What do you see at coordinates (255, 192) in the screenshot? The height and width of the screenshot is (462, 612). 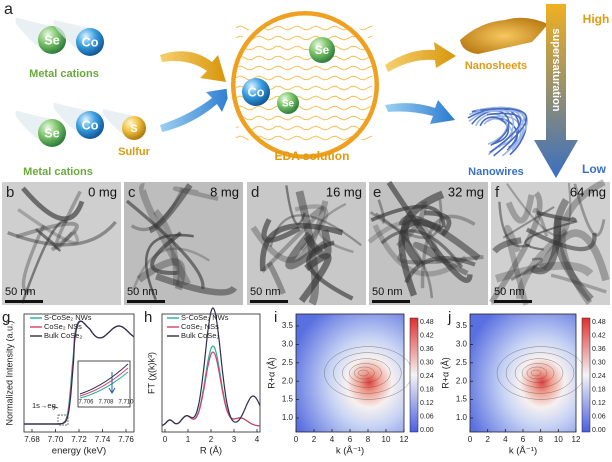 I see `panel-label: d` at bounding box center [255, 192].